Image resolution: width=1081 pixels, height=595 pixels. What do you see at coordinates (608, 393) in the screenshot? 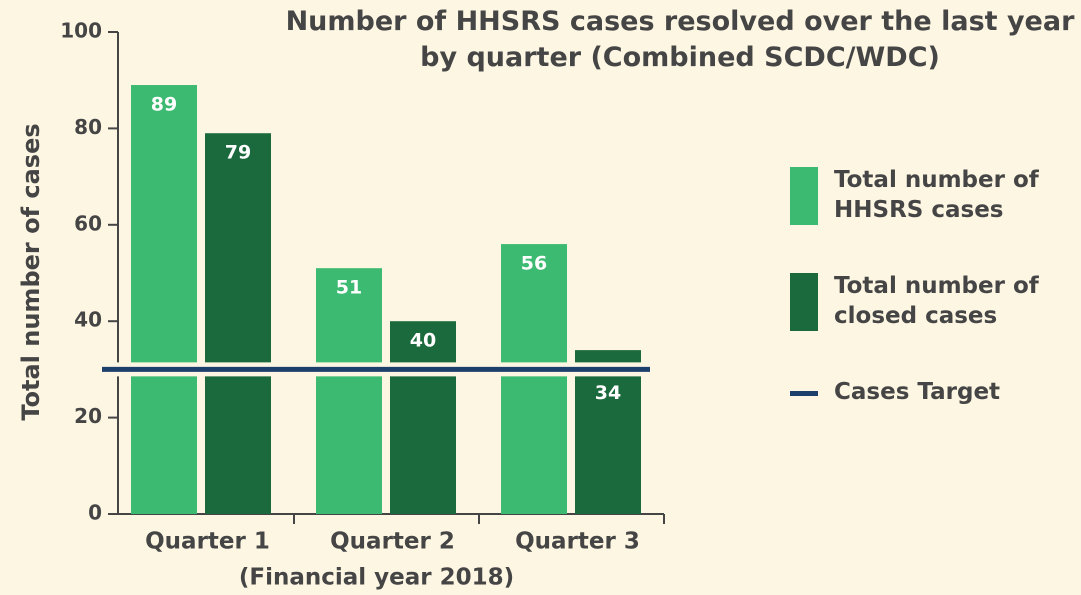
I see `value-label: 34` at bounding box center [608, 393].